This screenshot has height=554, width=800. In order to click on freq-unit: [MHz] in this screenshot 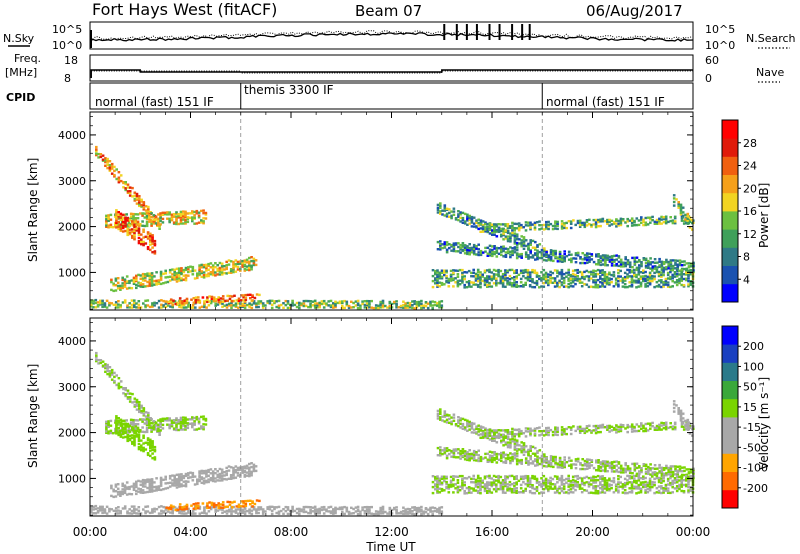, I will do `click(21, 72)`.